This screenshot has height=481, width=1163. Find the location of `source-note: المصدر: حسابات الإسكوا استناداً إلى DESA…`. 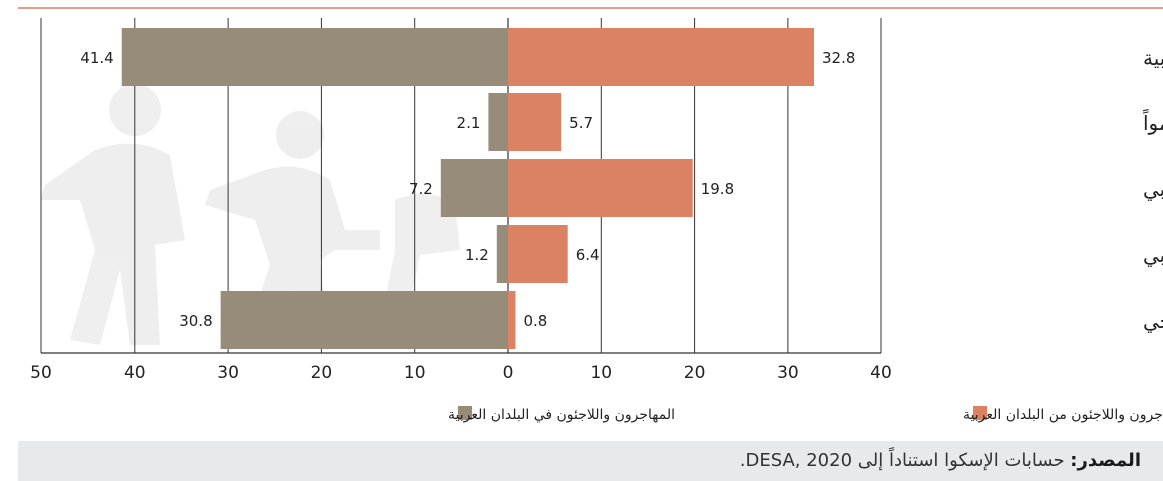

source-note: المصدر: حسابات الإسكوا استناداً إلى DESA… is located at coordinates (940, 460).